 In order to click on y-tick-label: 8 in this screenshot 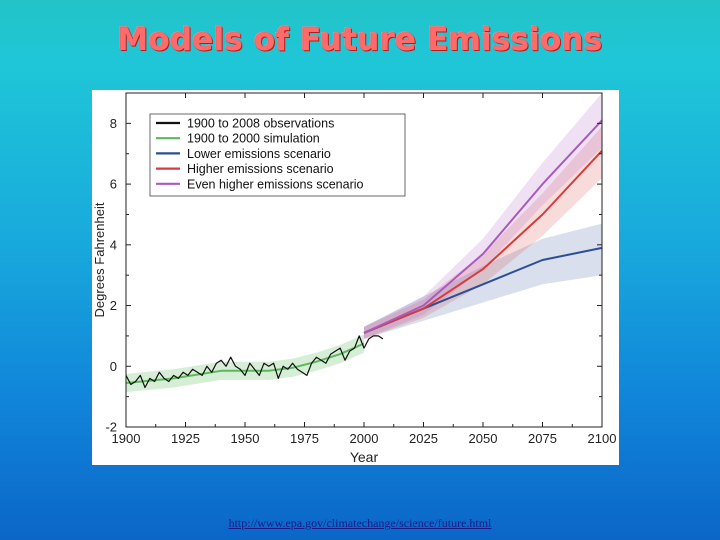, I will do `click(113, 123)`.